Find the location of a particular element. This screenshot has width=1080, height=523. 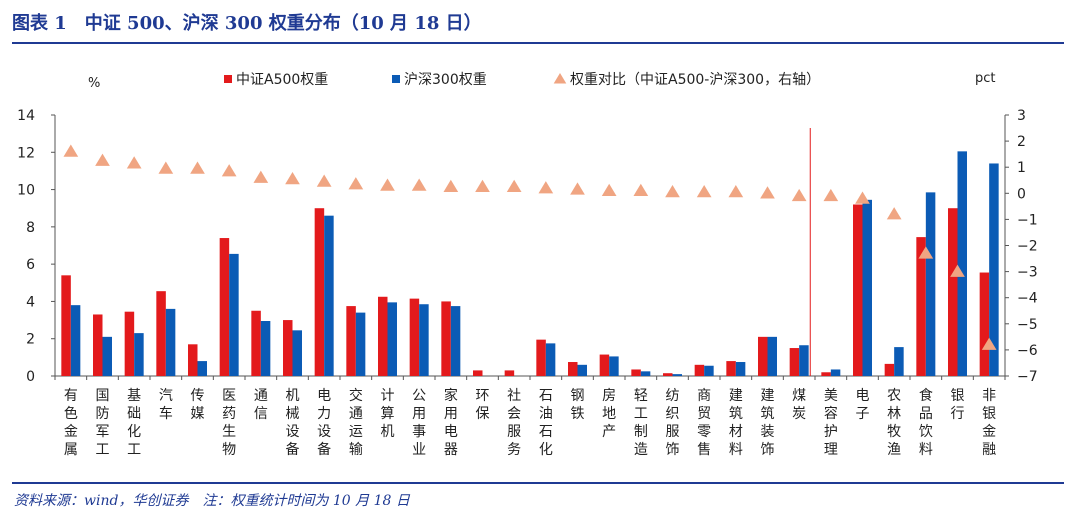

category-label: 石油石化 is located at coordinates (546, 423).